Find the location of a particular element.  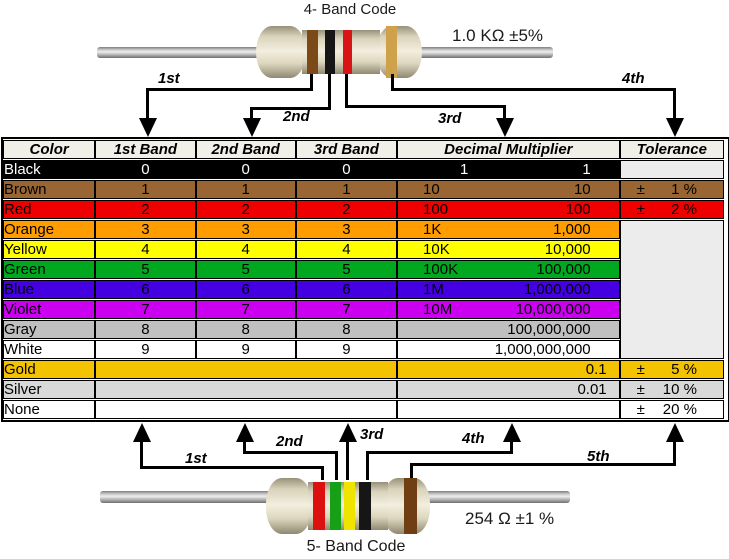

multiplier-long-value: 1,000,000,000 is located at coordinates (542, 349).